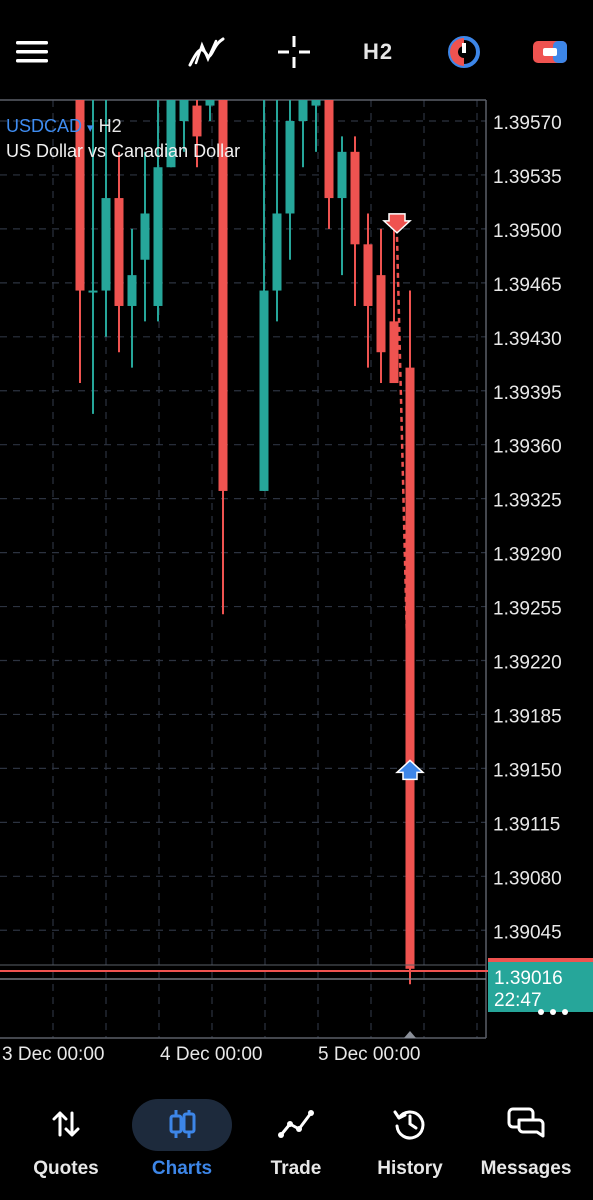  What do you see at coordinates (211, 1054) in the screenshot?
I see `time-axis-label: 4 Dec 00:00` at bounding box center [211, 1054].